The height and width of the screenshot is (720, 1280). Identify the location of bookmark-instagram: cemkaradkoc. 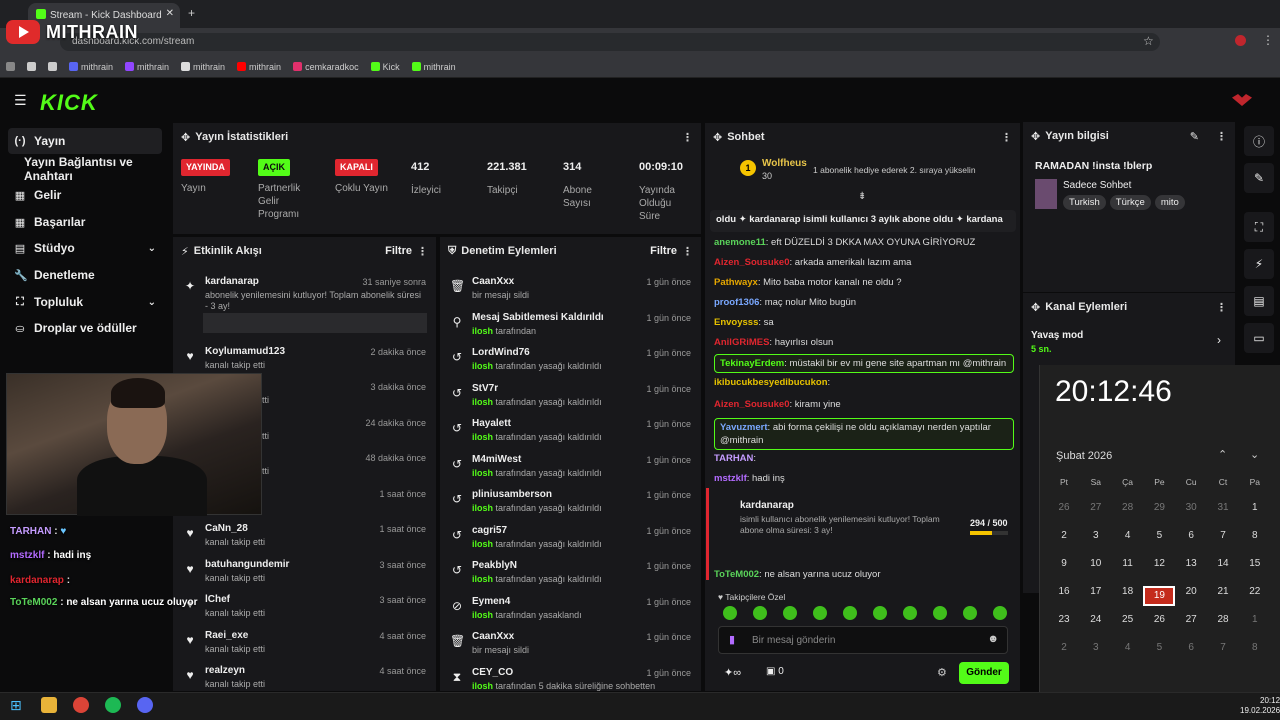
(326, 67).